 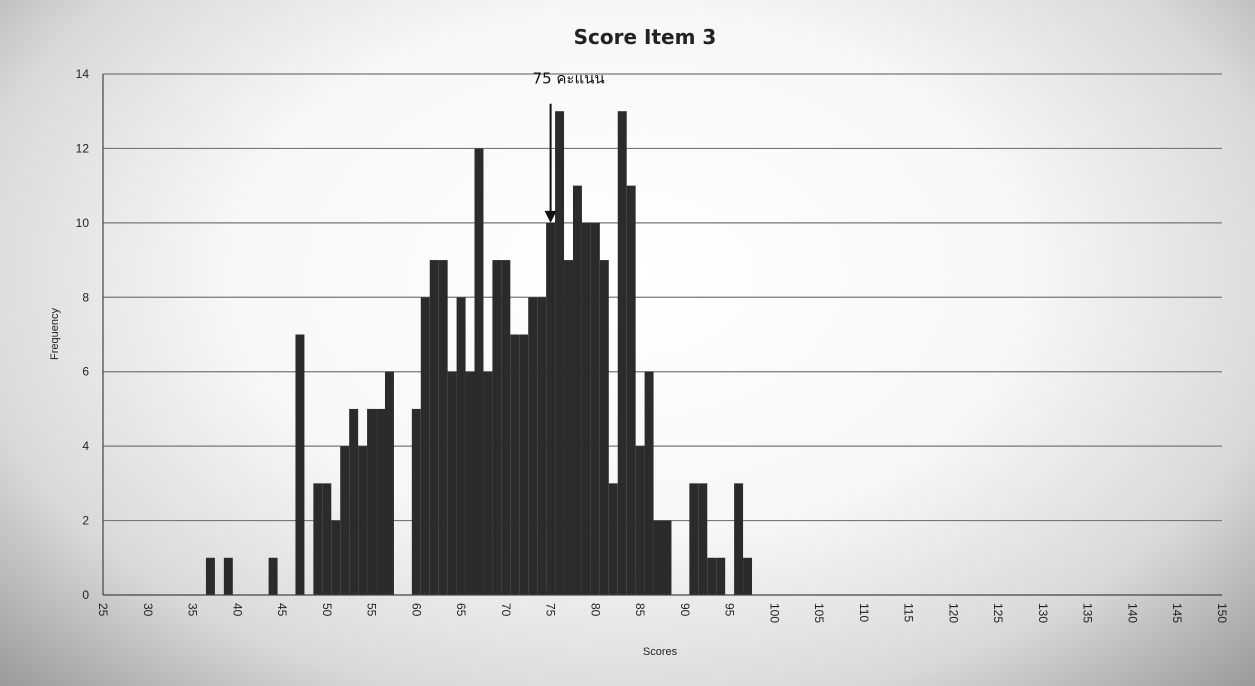 What do you see at coordinates (83, 74) in the screenshot?
I see `y-tick-label: 14` at bounding box center [83, 74].